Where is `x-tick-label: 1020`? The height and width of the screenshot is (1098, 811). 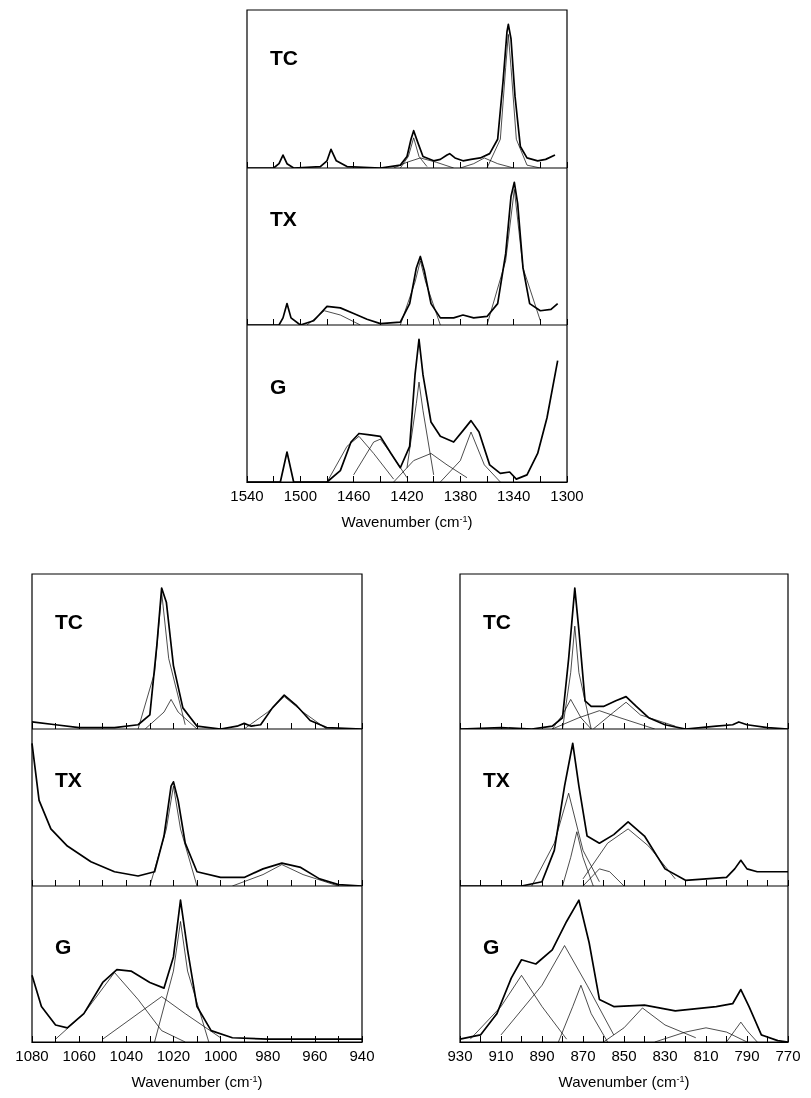 x-tick-label: 1020 is located at coordinates (173, 1055).